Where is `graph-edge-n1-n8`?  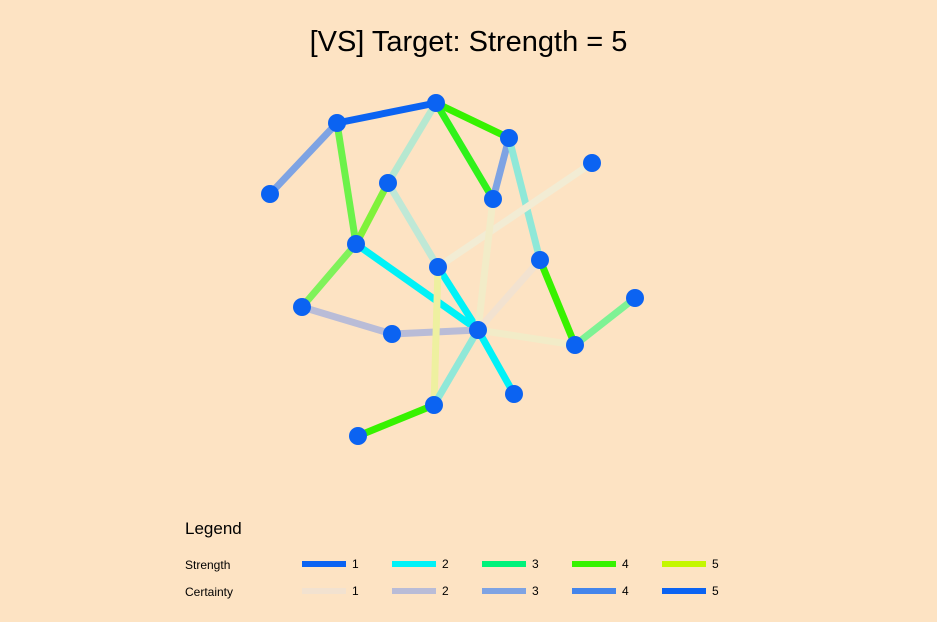 graph-edge-n1-n8 is located at coordinates (346, 183).